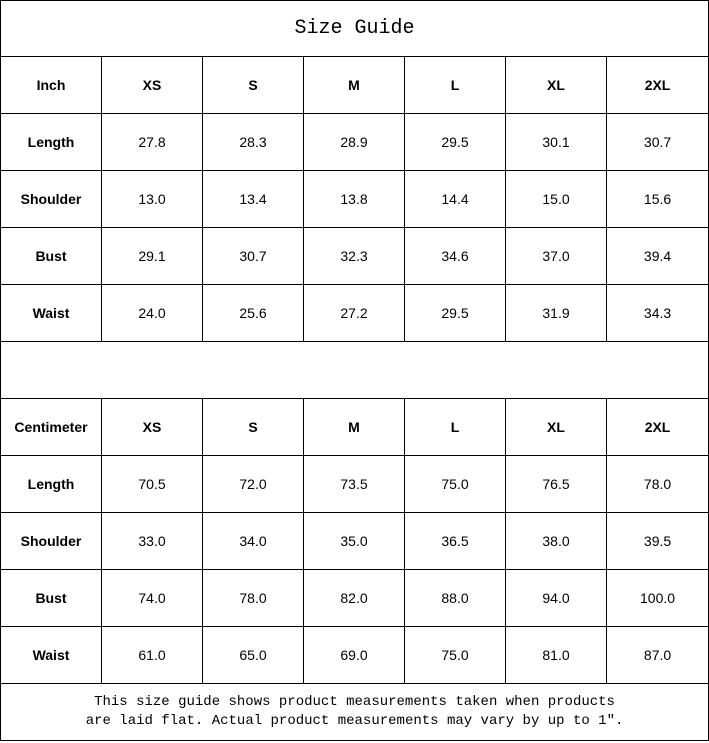 This screenshot has height=743, width=709. I want to click on measurement-cell: 38.0, so click(556, 541).